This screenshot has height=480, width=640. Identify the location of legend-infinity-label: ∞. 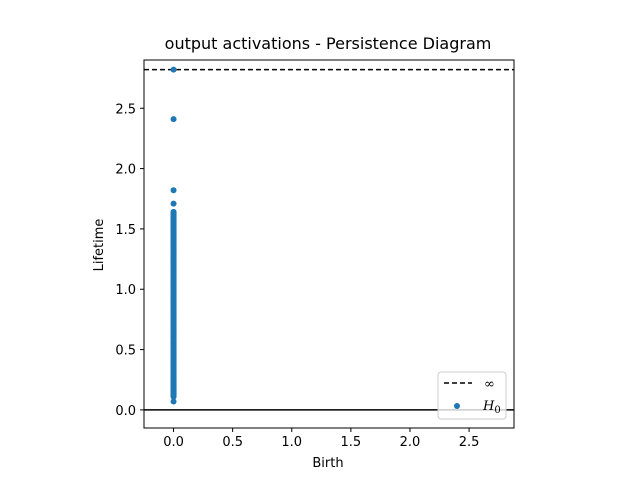
(489, 384).